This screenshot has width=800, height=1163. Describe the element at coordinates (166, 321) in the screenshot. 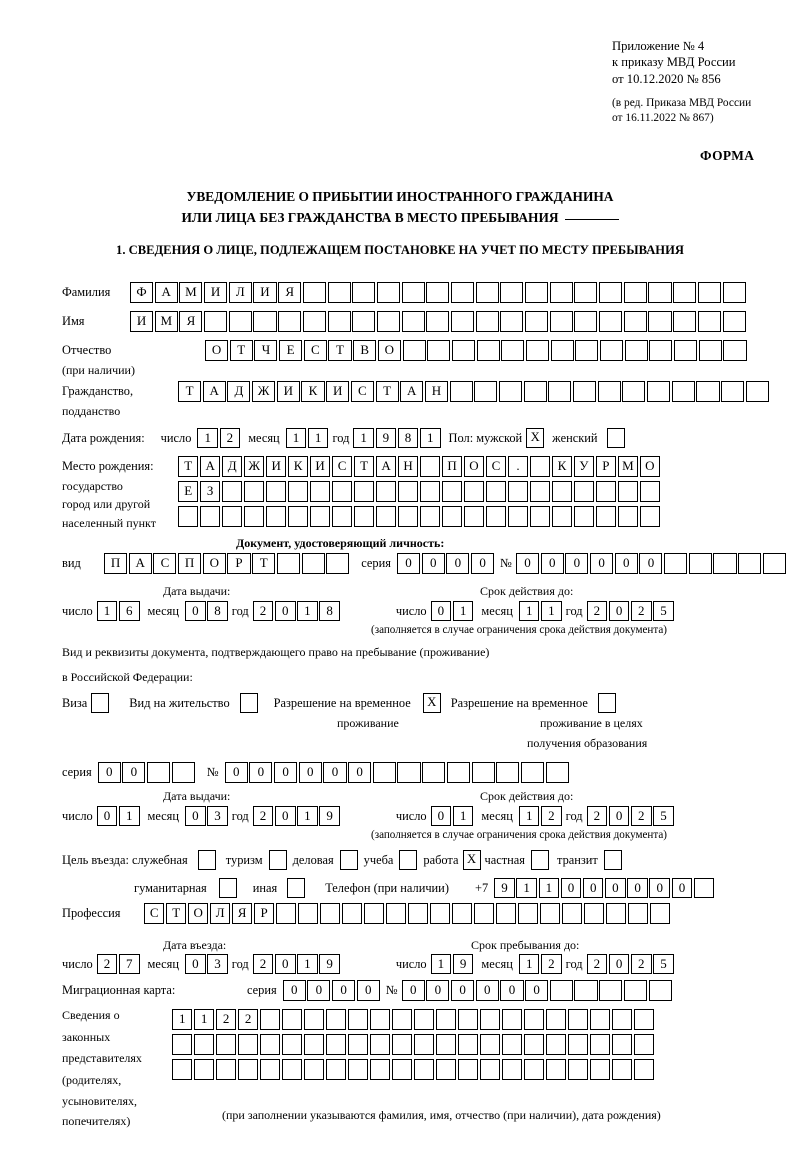

I see `form-cell: М` at that location.